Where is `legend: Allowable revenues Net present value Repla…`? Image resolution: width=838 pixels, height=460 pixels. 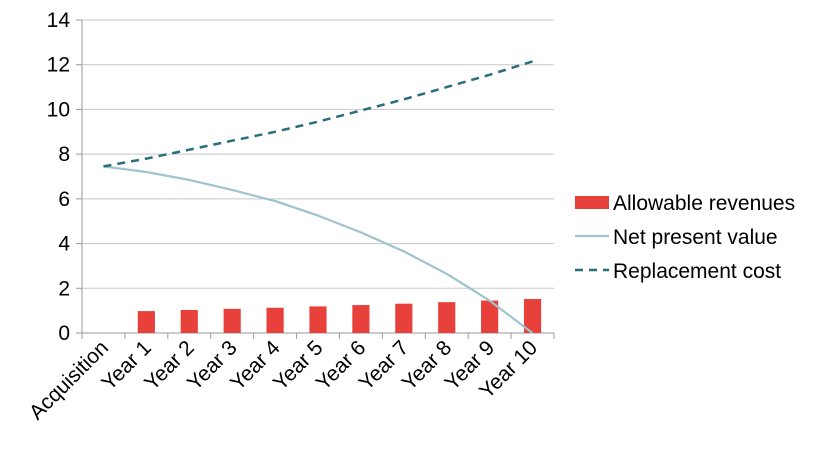 legend: Allowable revenues Net present value Repla… is located at coordinates (685, 237).